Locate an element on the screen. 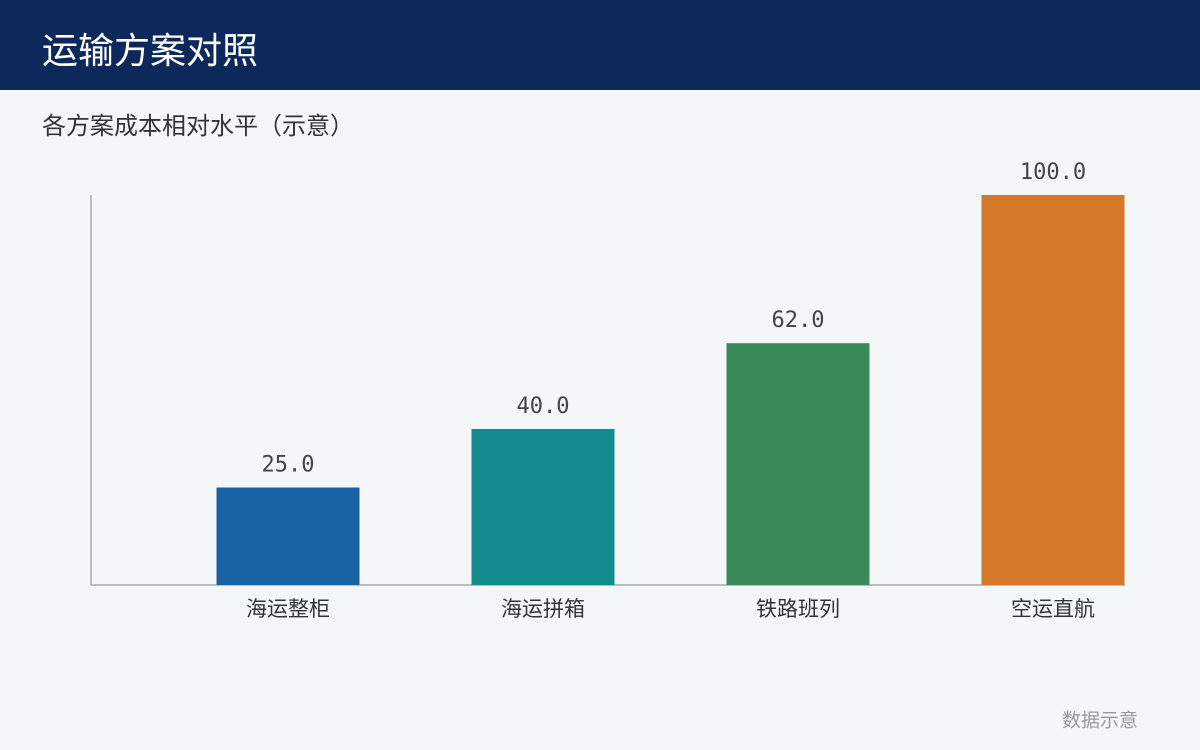 The width and height of the screenshot is (1200, 750). footer-note: 数据示意 is located at coordinates (1100, 721).